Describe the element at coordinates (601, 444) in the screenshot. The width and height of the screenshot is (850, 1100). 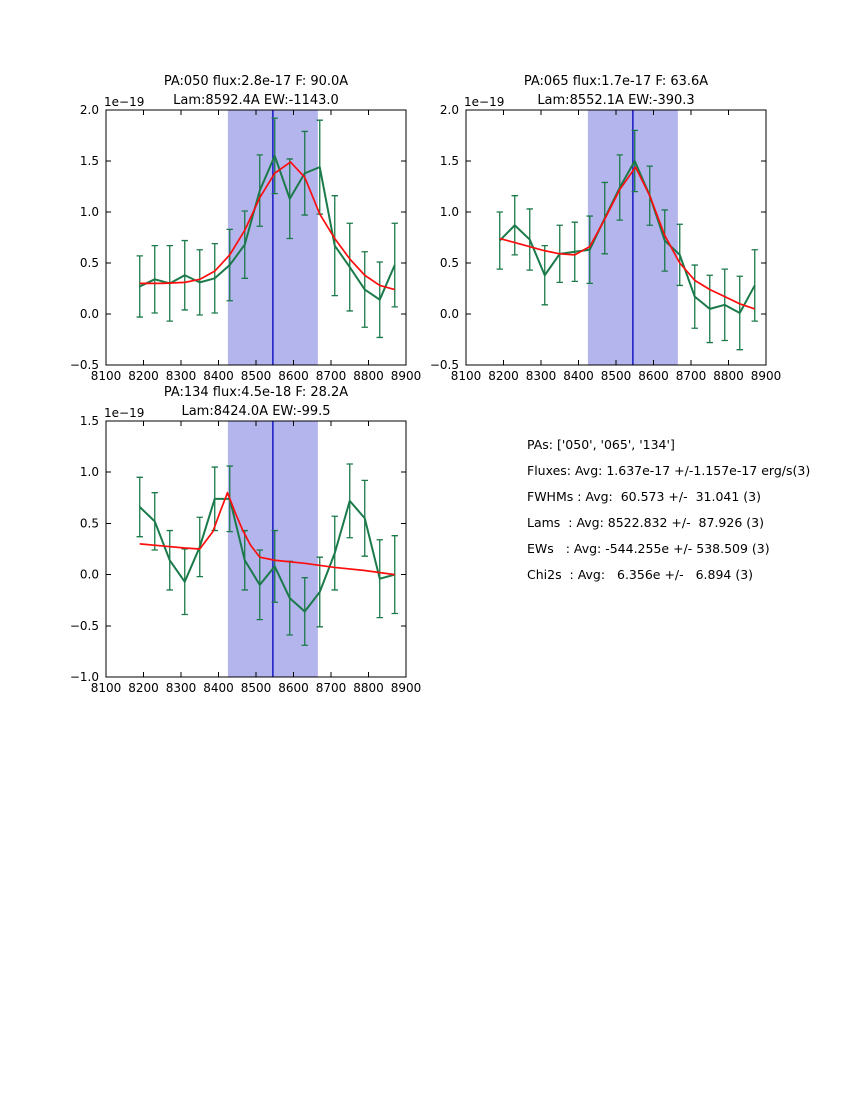
I see `stats-line-pas: PAs: ['050', '065', '134']` at that location.